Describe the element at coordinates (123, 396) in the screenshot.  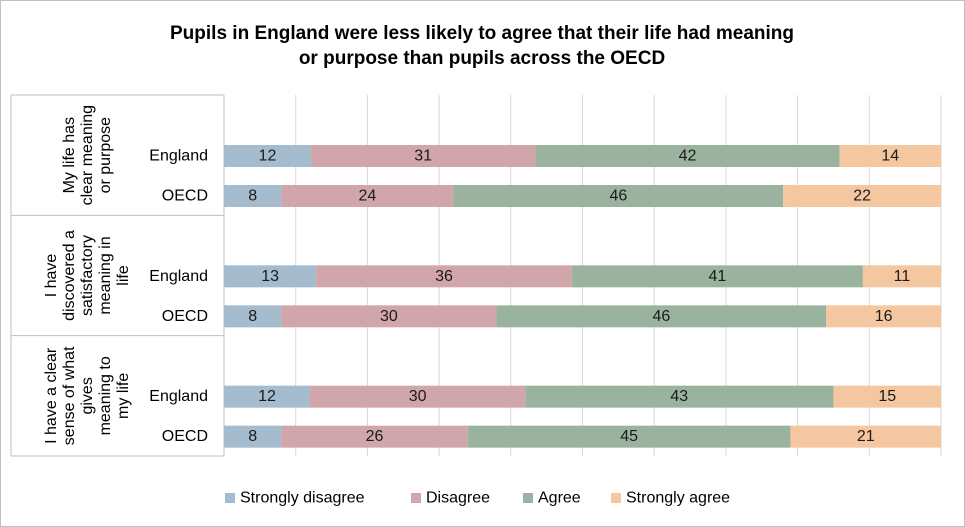
I see `group-label-line: my life` at that location.